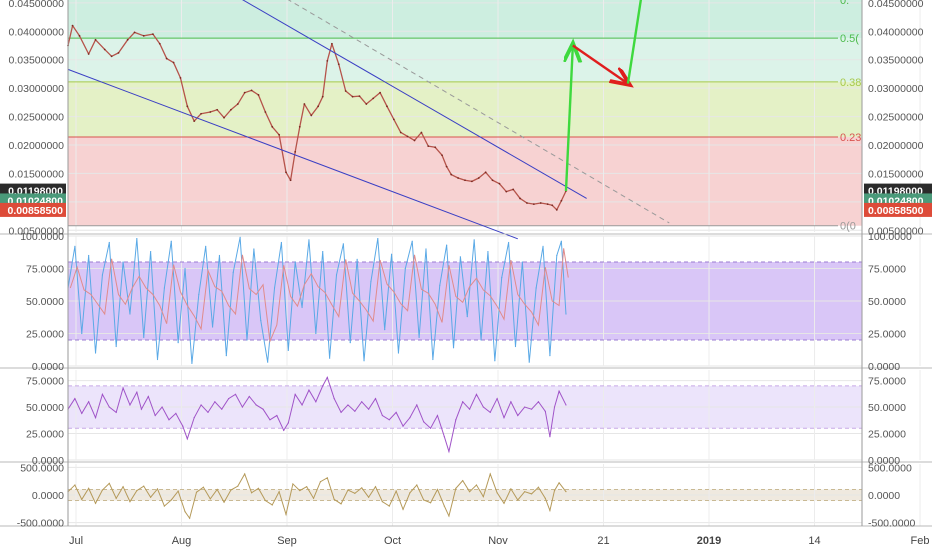 The image size is (932, 555). What do you see at coordinates (896, 61) in the screenshot?
I see `price-ytick-right-2: 0.03500000` at bounding box center [896, 61].